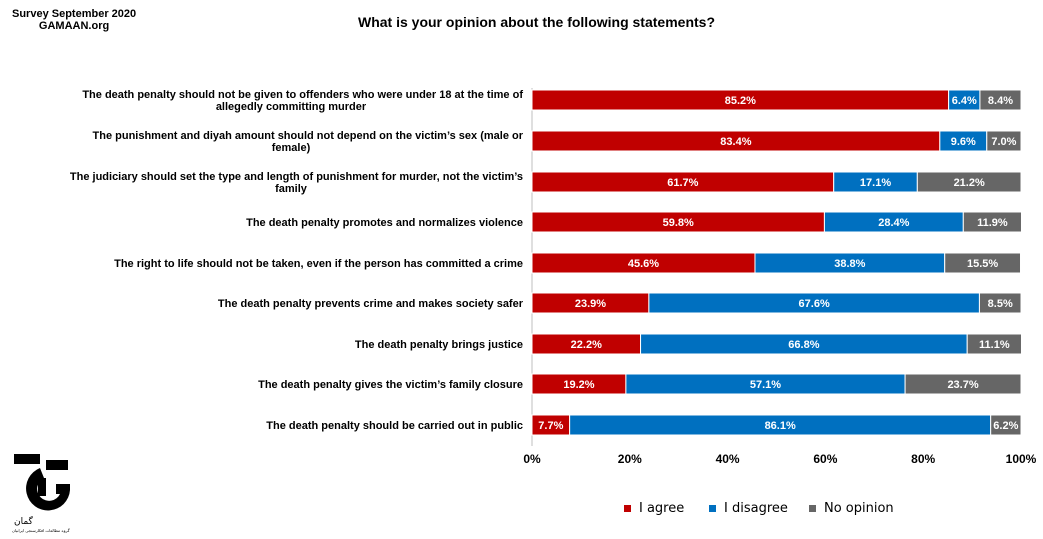  What do you see at coordinates (712, 508) in the screenshot?
I see `legend-swatch-disagree` at bounding box center [712, 508].